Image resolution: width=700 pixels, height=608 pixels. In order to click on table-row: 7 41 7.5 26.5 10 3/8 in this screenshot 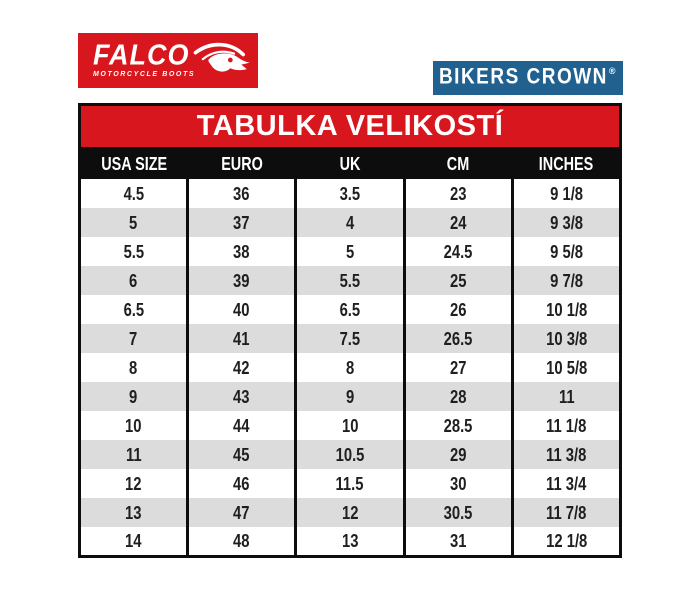, I will do `click(350, 338)`.